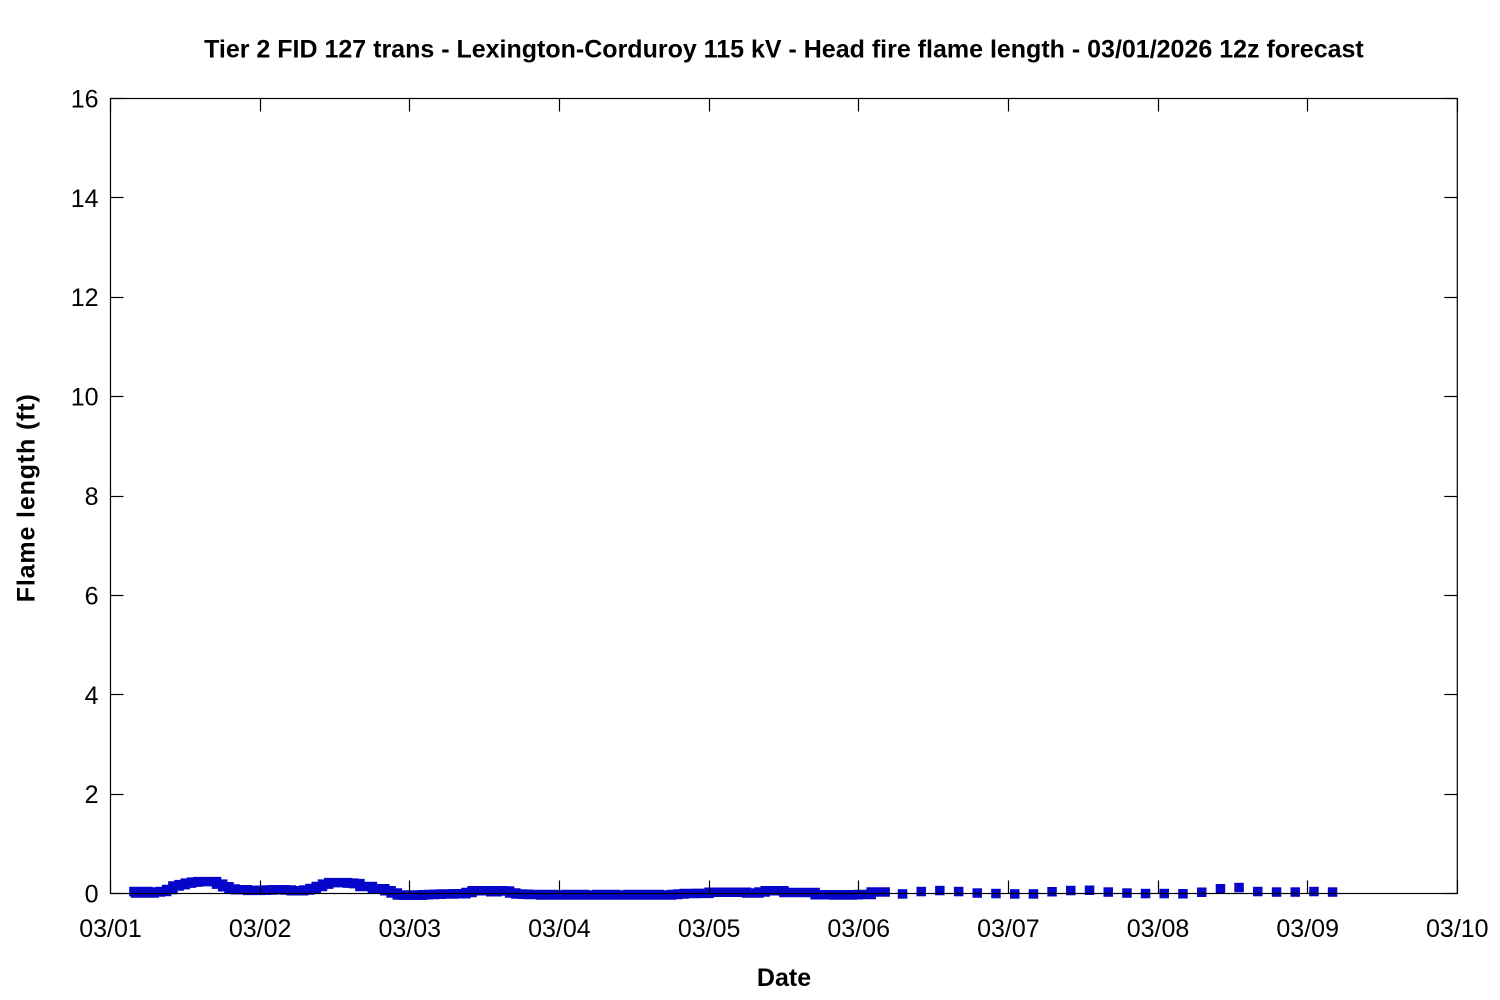 The image size is (1500, 1000). I want to click on svg-text: 03/05, so click(709, 929).